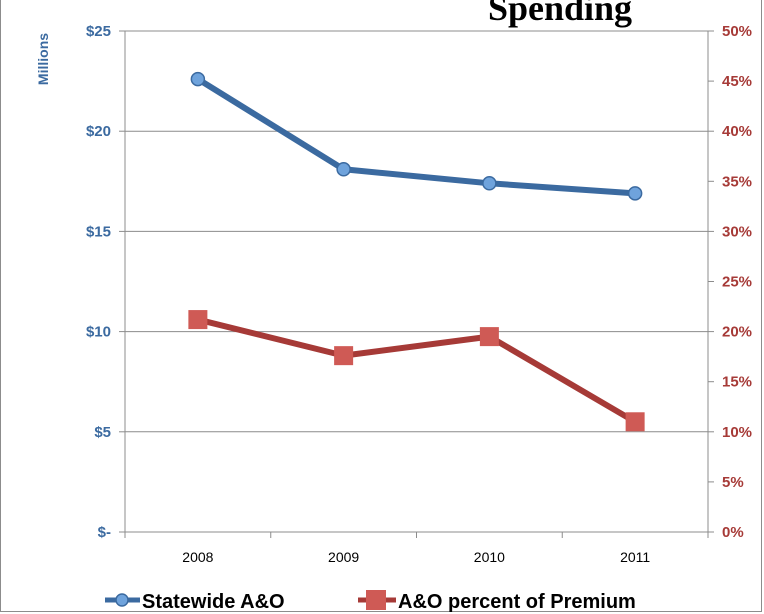 This screenshot has height=614, width=764. What do you see at coordinates (737, 81) in the screenshot?
I see `right-tick-label: 45%` at bounding box center [737, 81].